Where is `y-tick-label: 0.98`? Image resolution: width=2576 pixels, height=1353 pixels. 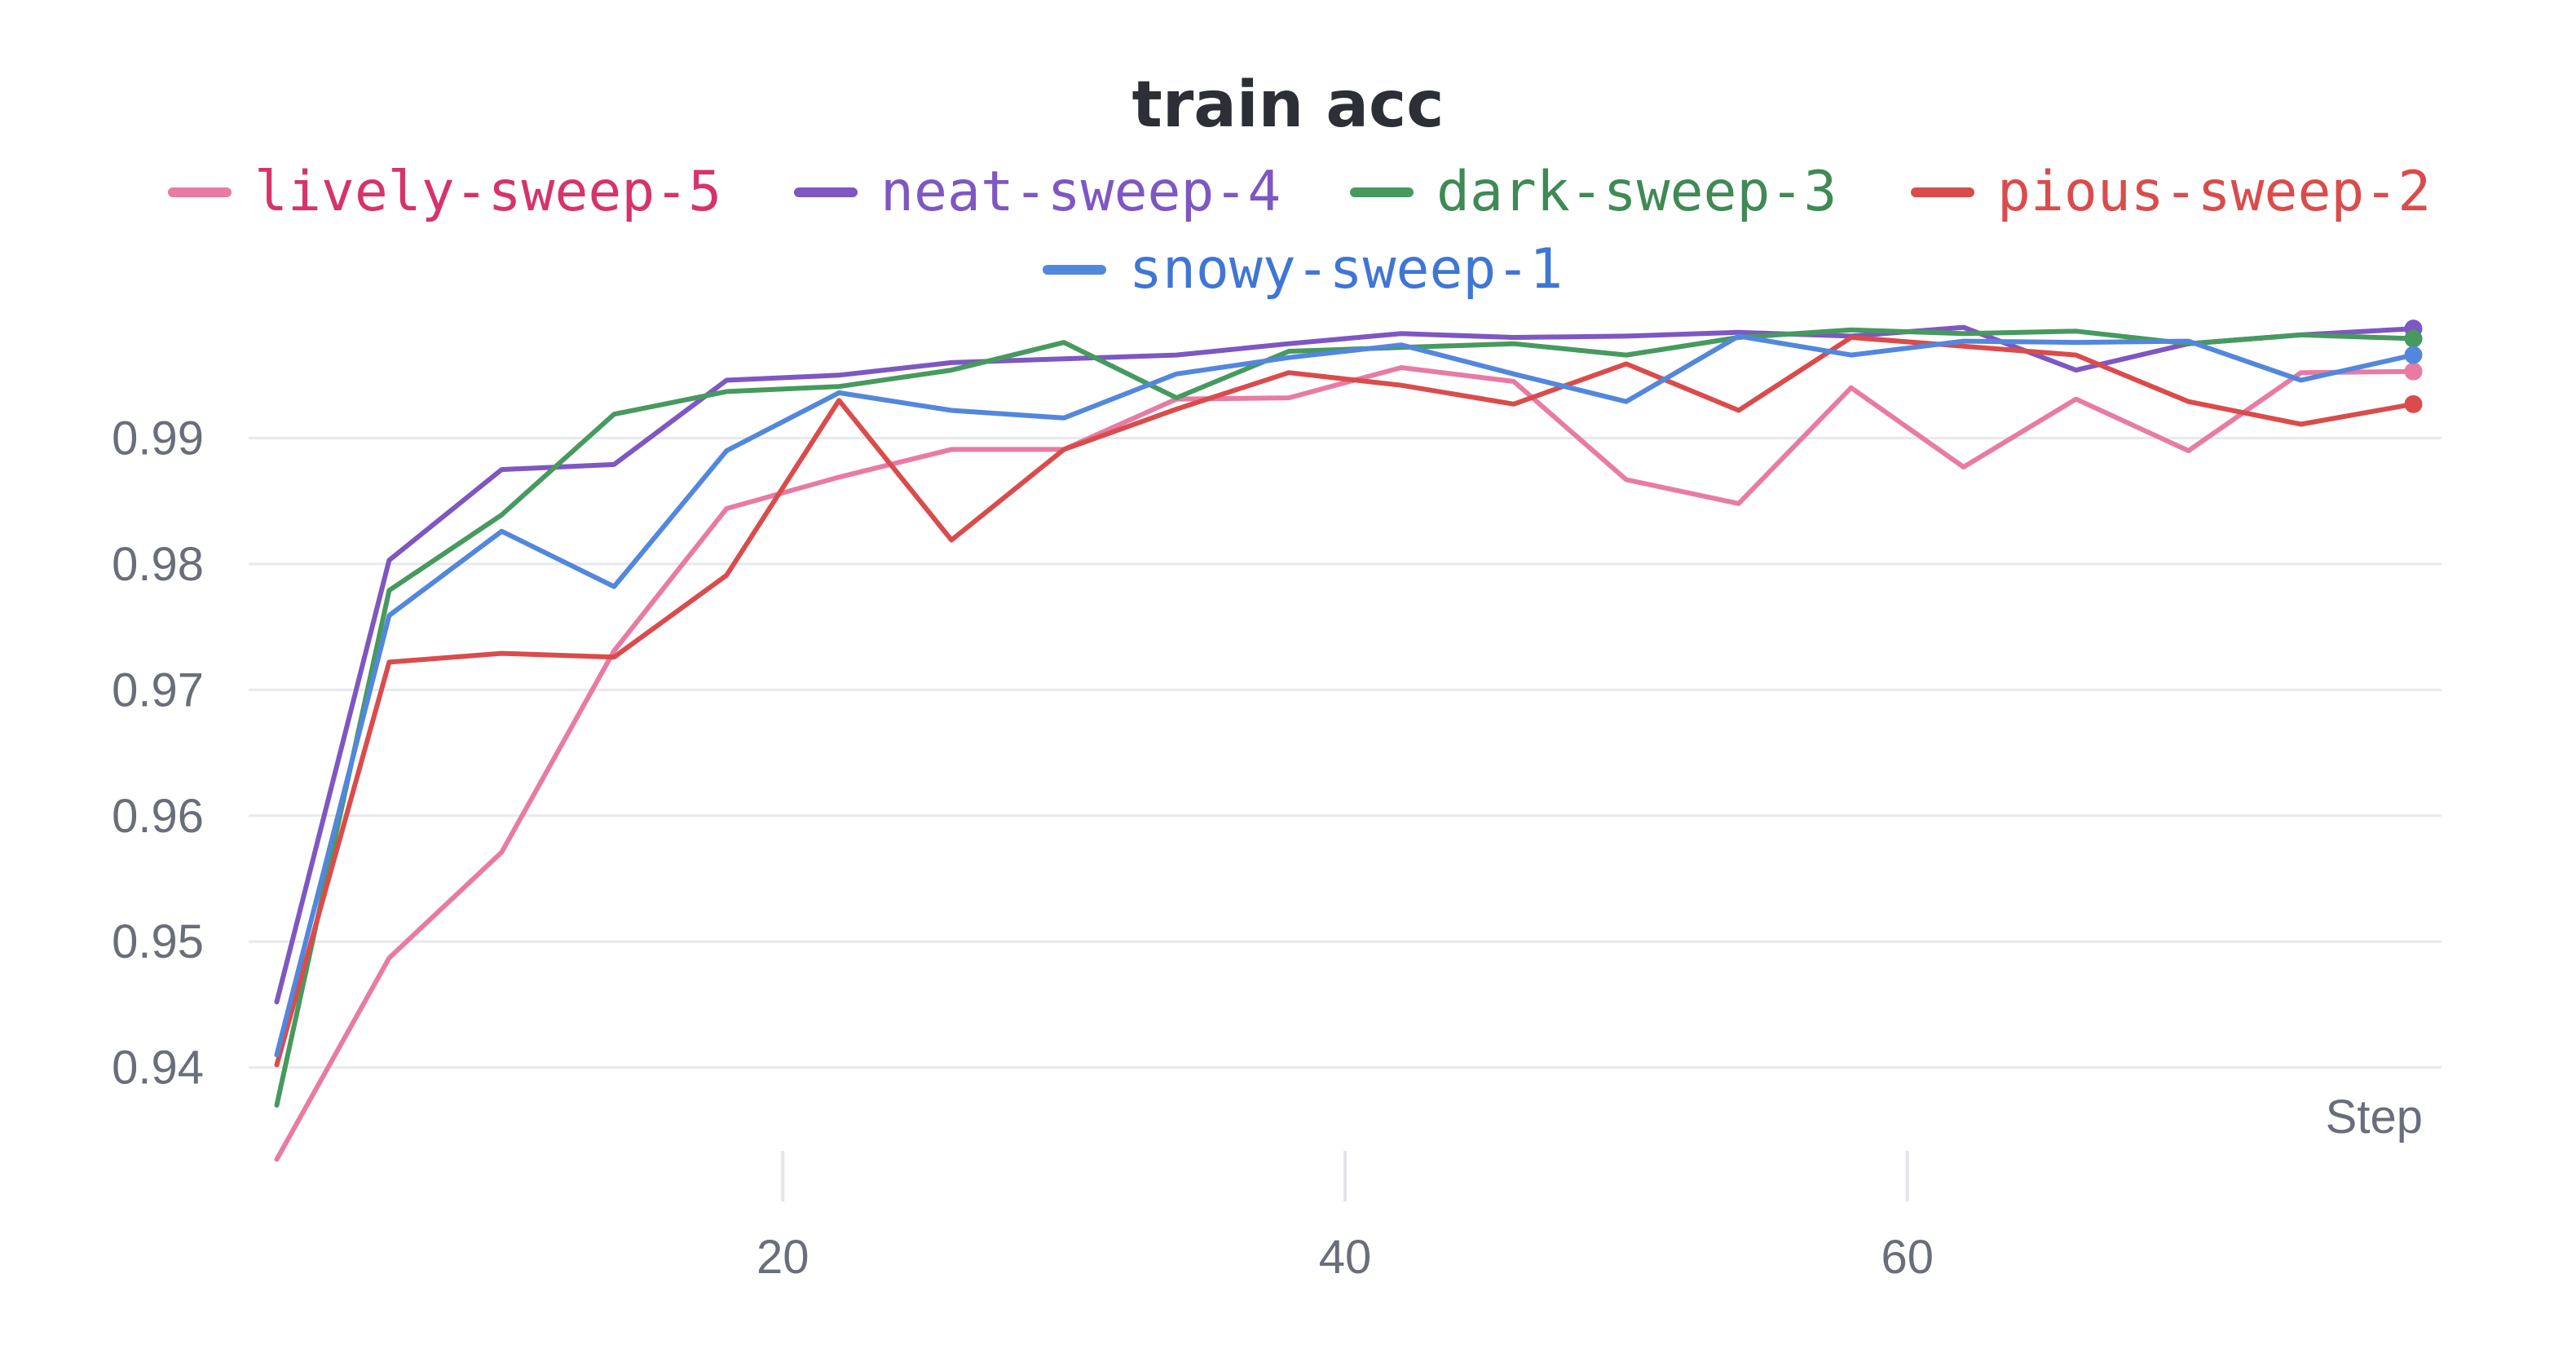 y-tick-label: 0.98 is located at coordinates (158, 564).